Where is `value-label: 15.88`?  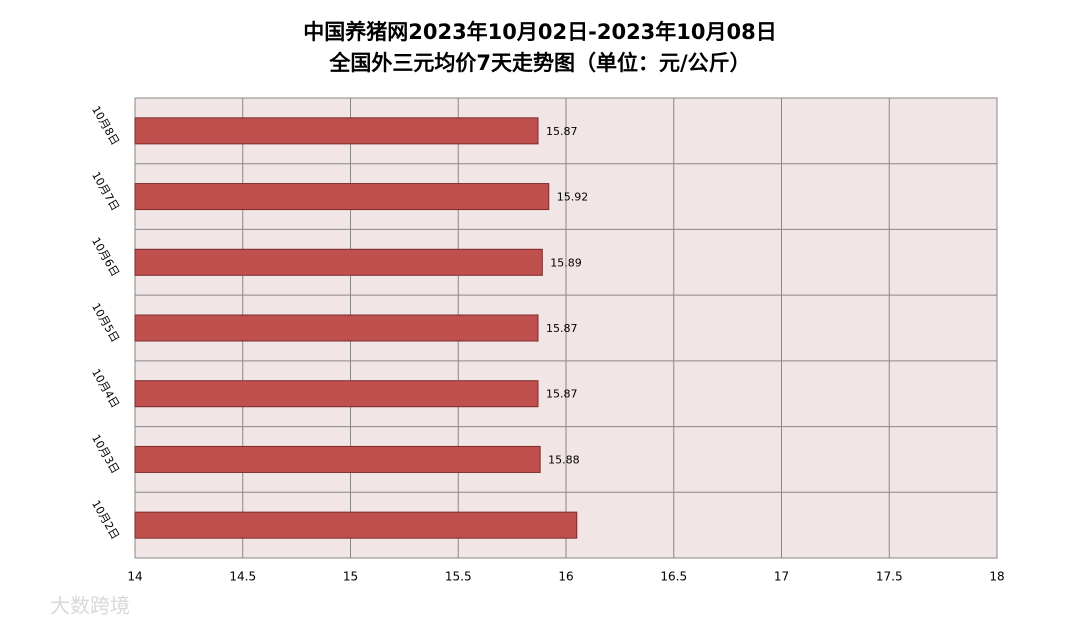
value-label: 15.88 is located at coordinates (564, 459).